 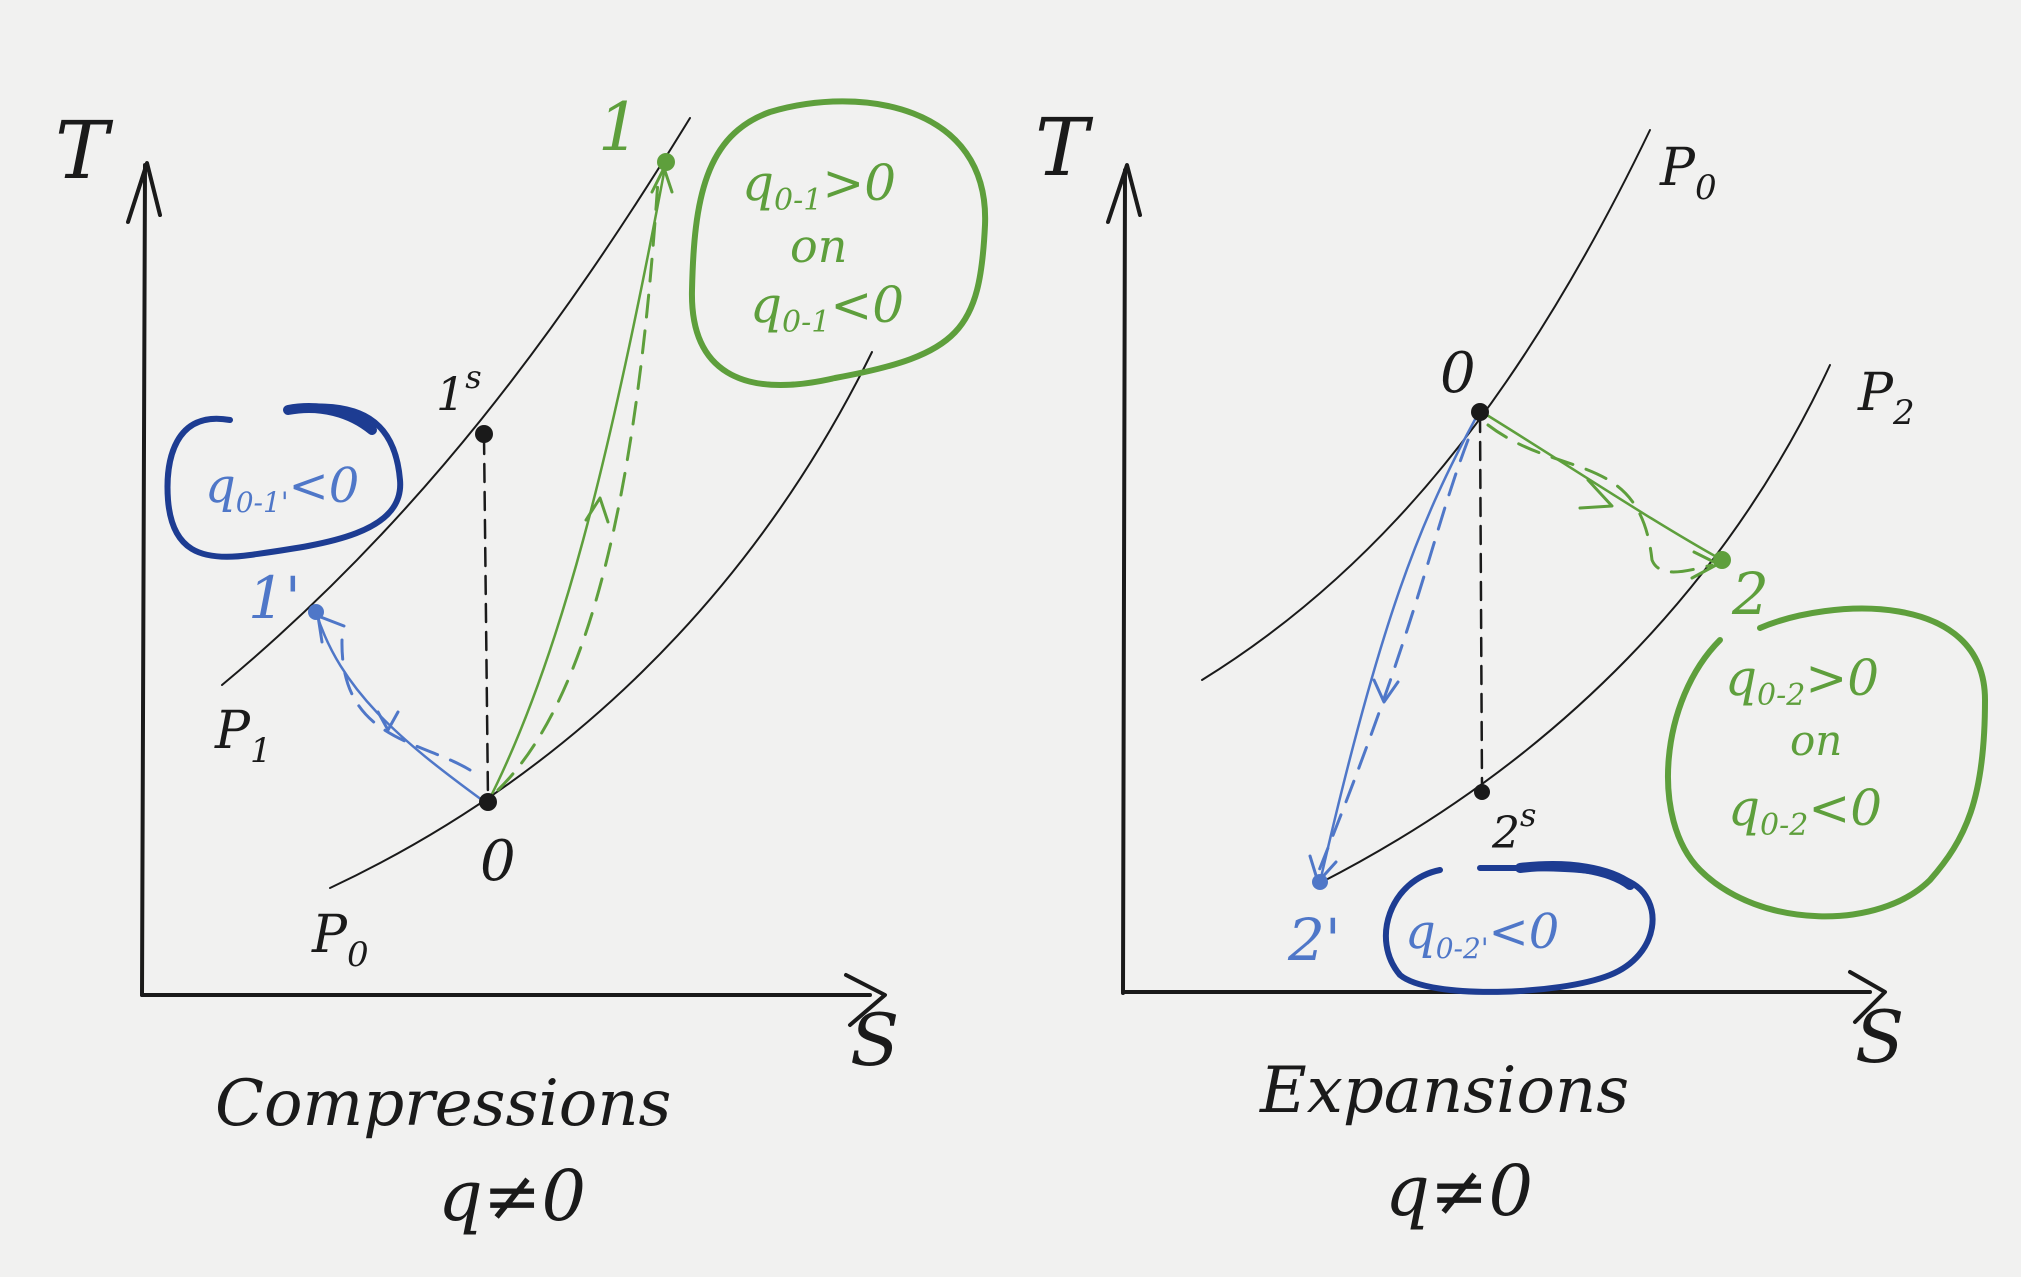 I want to click on left-green-arrow-mid, so click(x=597, y=510).